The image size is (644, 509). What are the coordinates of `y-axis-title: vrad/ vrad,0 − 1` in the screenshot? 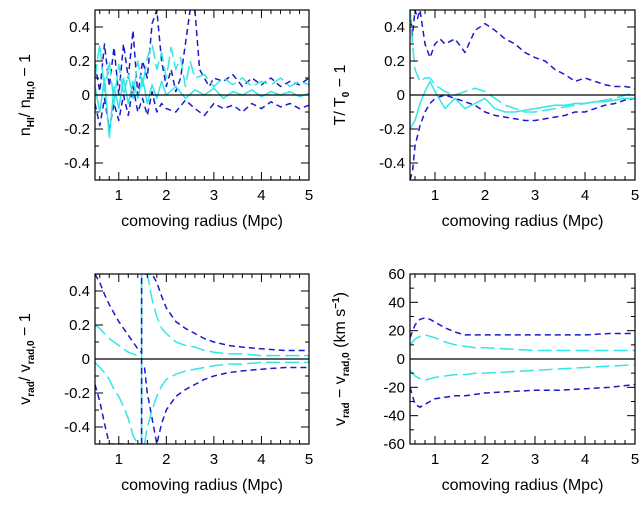 It's located at (27, 359).